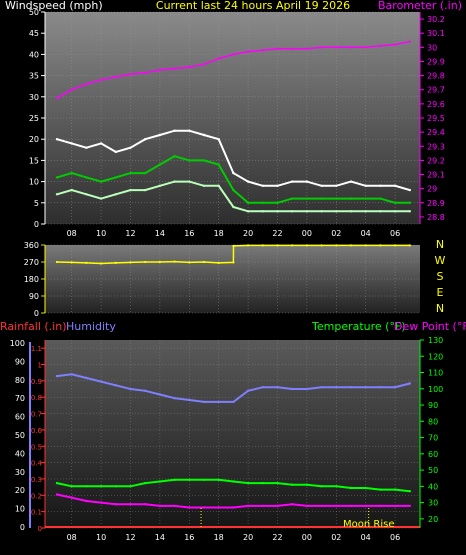  What do you see at coordinates (91, 326) in the screenshot?
I see `humidity-axis-label: Humidity` at bounding box center [91, 326].